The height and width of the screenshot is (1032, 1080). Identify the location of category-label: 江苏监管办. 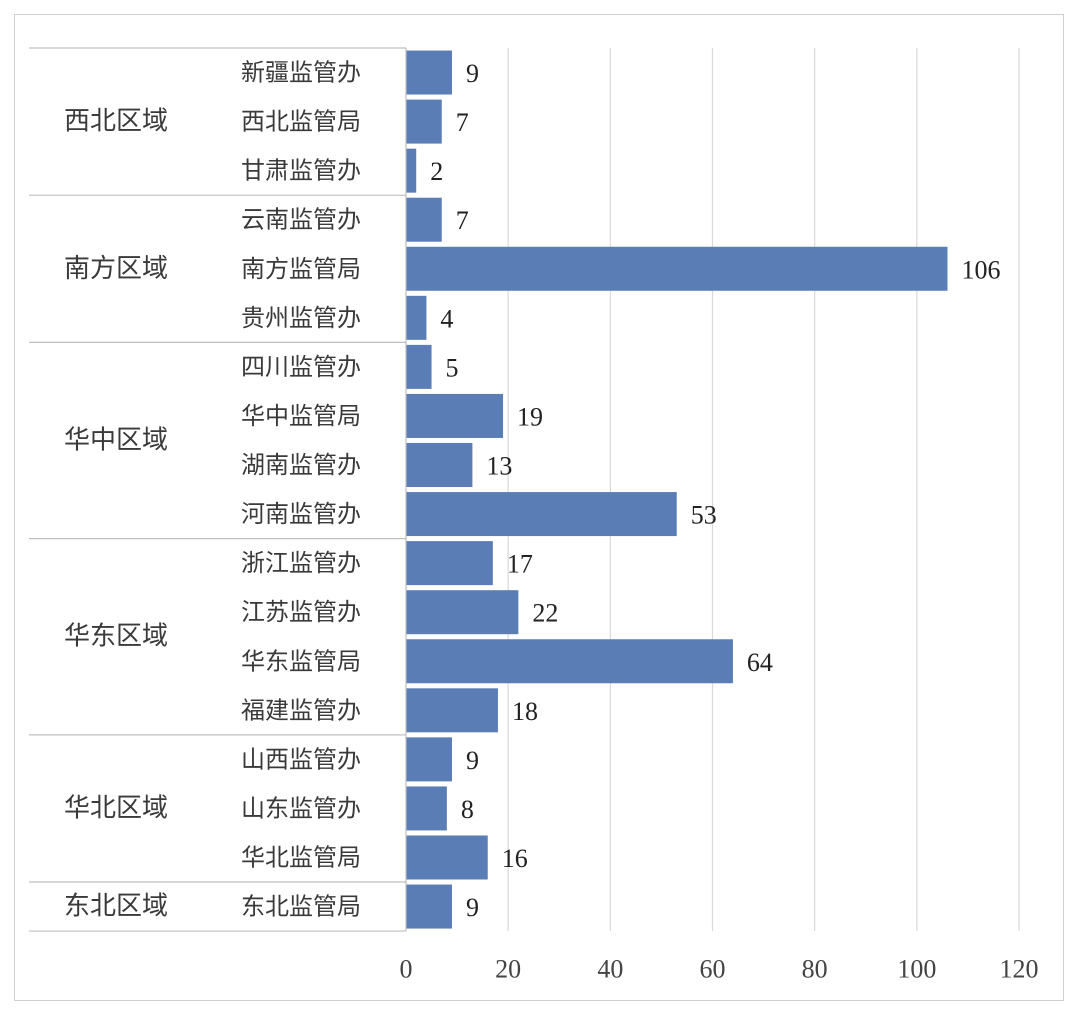
(301, 612).